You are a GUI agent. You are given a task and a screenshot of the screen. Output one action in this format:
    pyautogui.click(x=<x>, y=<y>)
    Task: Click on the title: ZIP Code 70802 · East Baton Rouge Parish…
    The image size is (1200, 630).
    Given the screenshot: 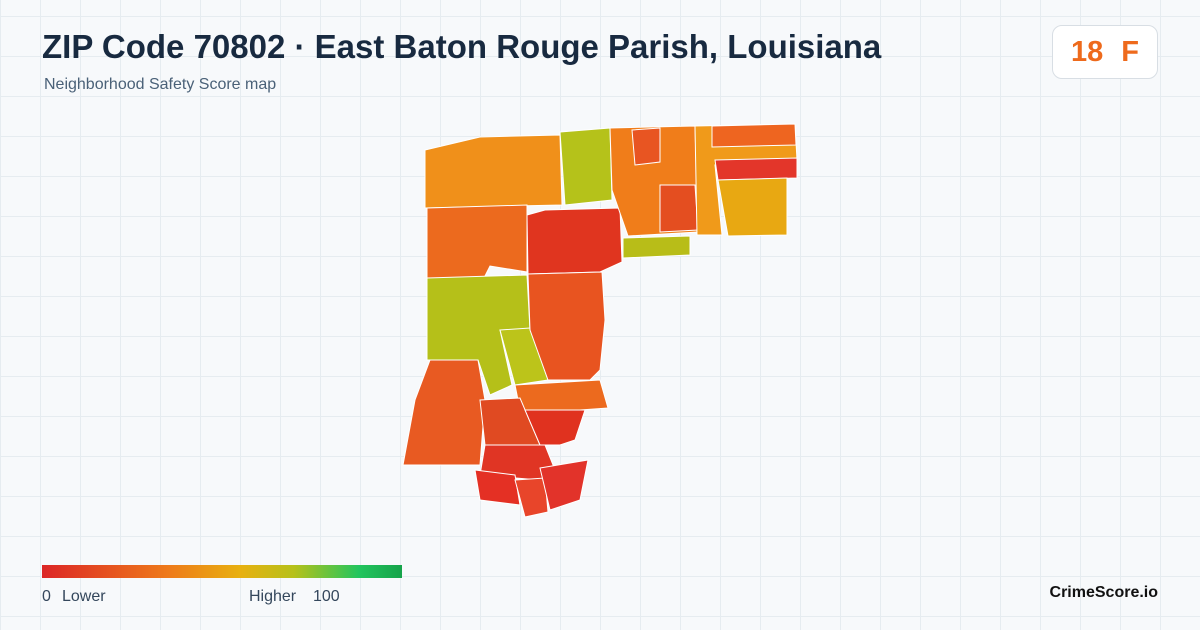 What is the action you would take?
    pyautogui.click(x=462, y=46)
    